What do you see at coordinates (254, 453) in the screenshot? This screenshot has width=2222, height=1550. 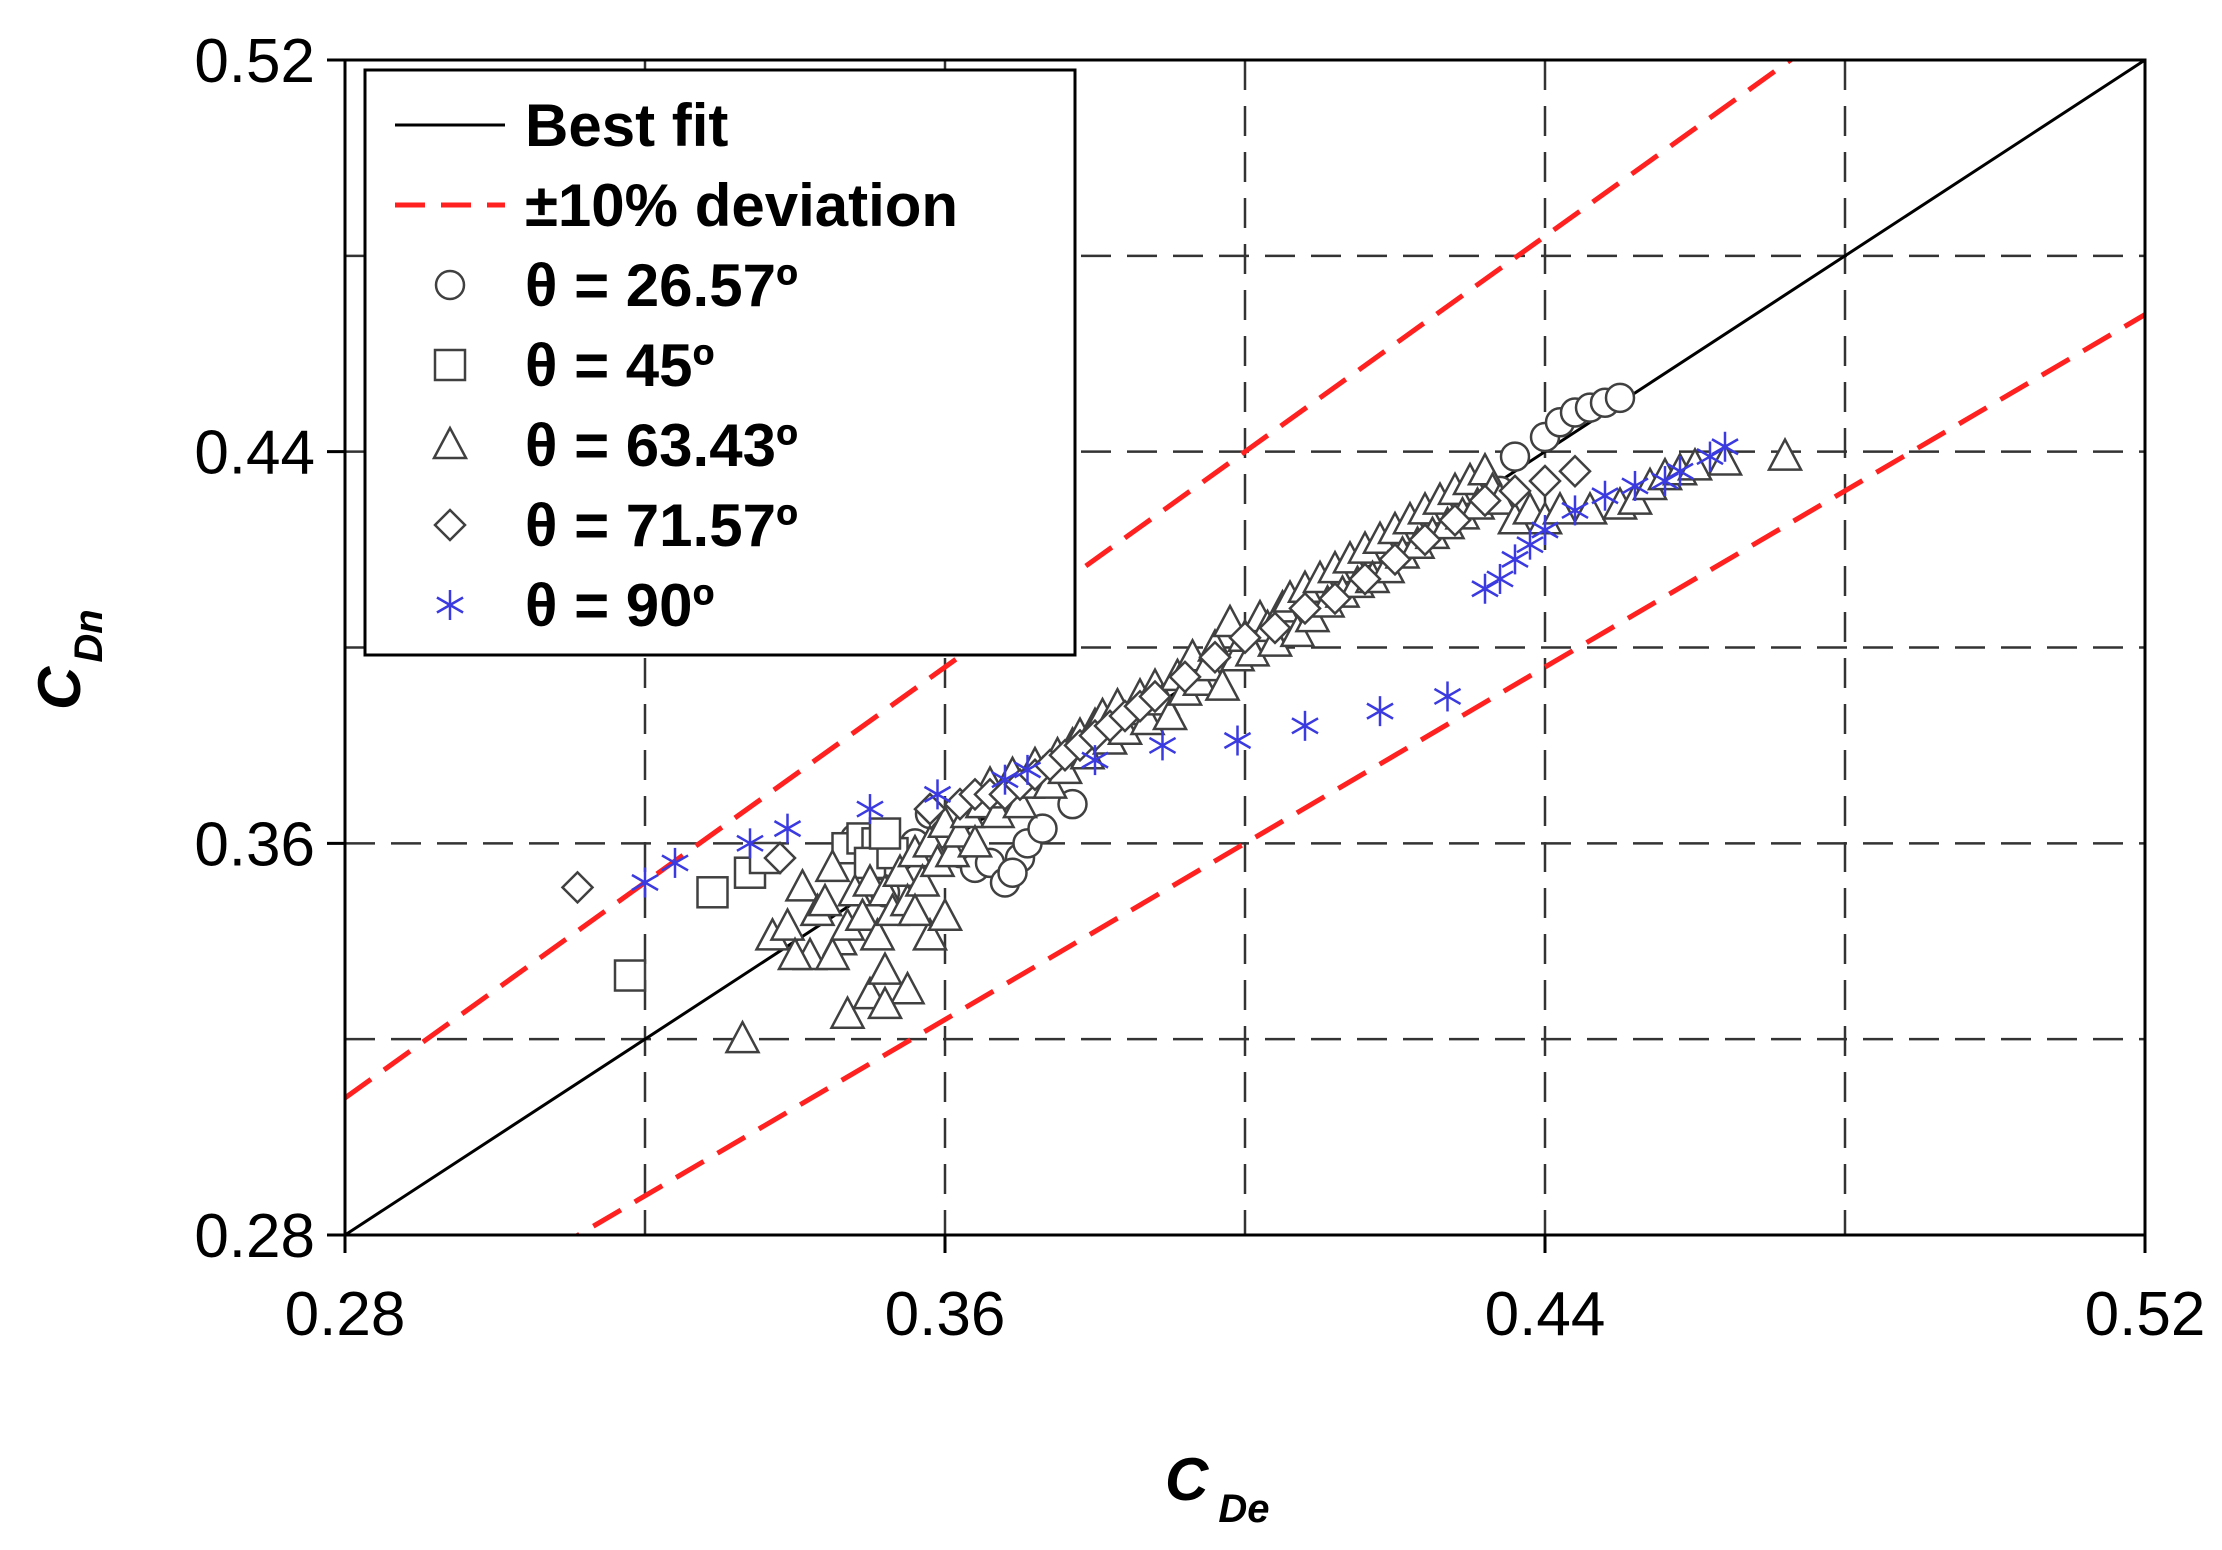 I see `y-tick-label-2: 0.44` at bounding box center [254, 453].